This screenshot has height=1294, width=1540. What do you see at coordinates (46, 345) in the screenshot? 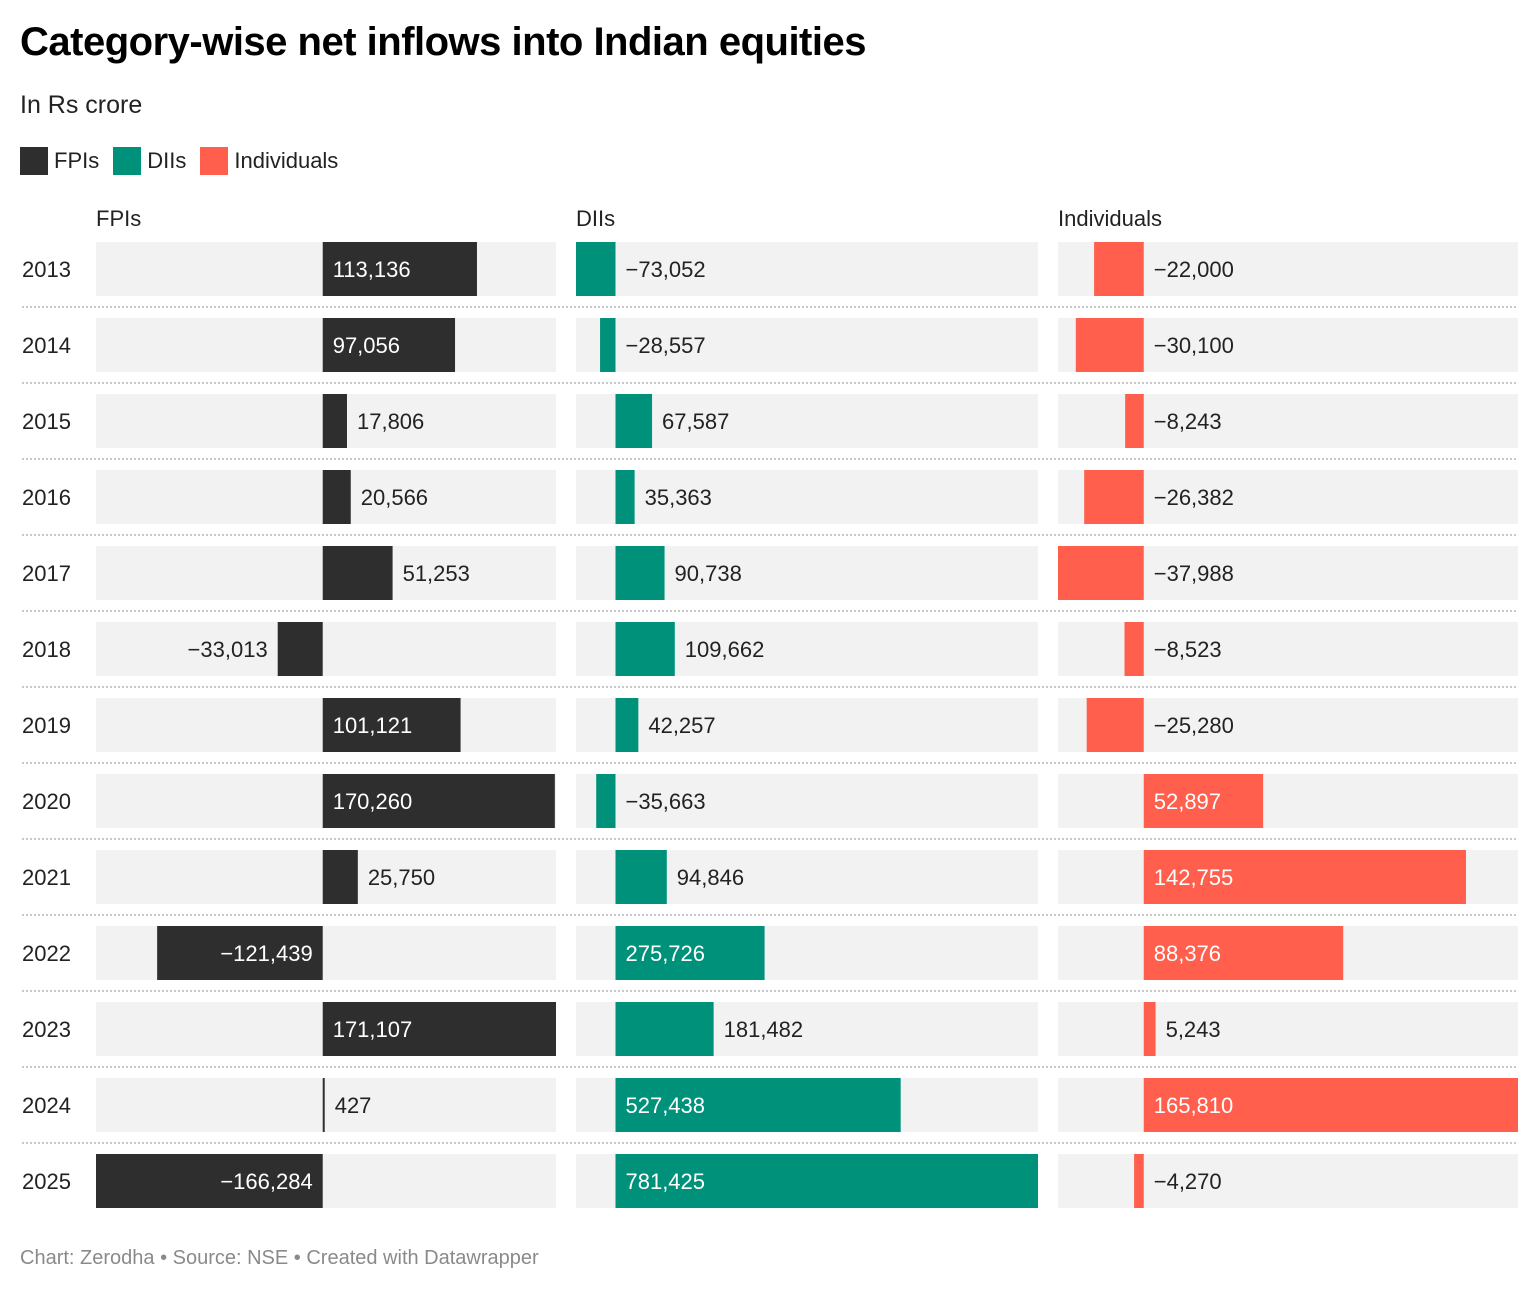
I see `year-label: 2014` at bounding box center [46, 345].